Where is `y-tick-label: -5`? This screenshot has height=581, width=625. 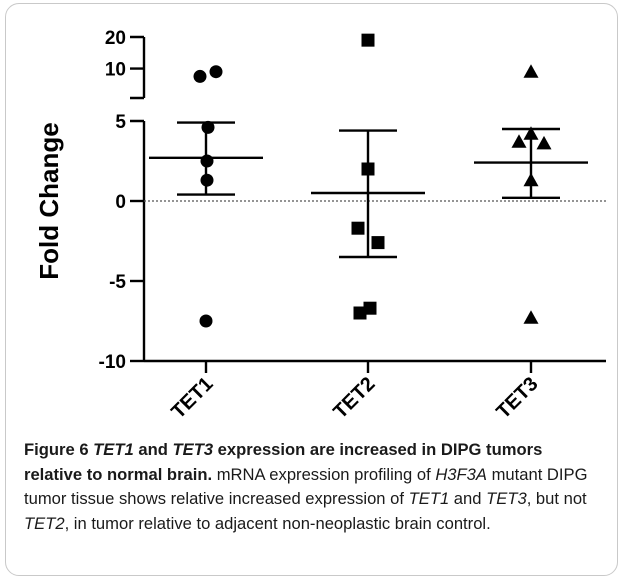
y-tick-label: -5 is located at coordinates (117, 282).